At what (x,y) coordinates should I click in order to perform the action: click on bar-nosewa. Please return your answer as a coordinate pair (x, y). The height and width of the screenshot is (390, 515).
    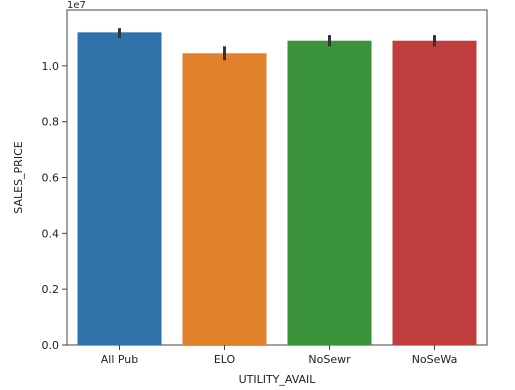
    Looking at the image, I should click on (435, 193).